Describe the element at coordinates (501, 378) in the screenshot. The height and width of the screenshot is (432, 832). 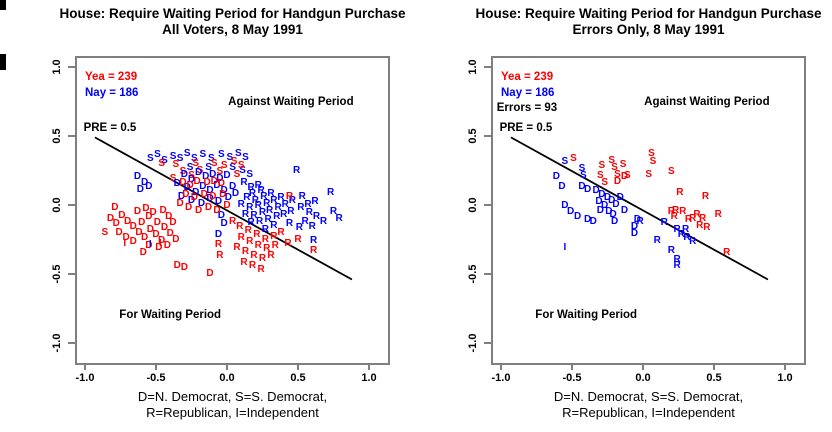
I see `x-tick-label: -1.0` at that location.